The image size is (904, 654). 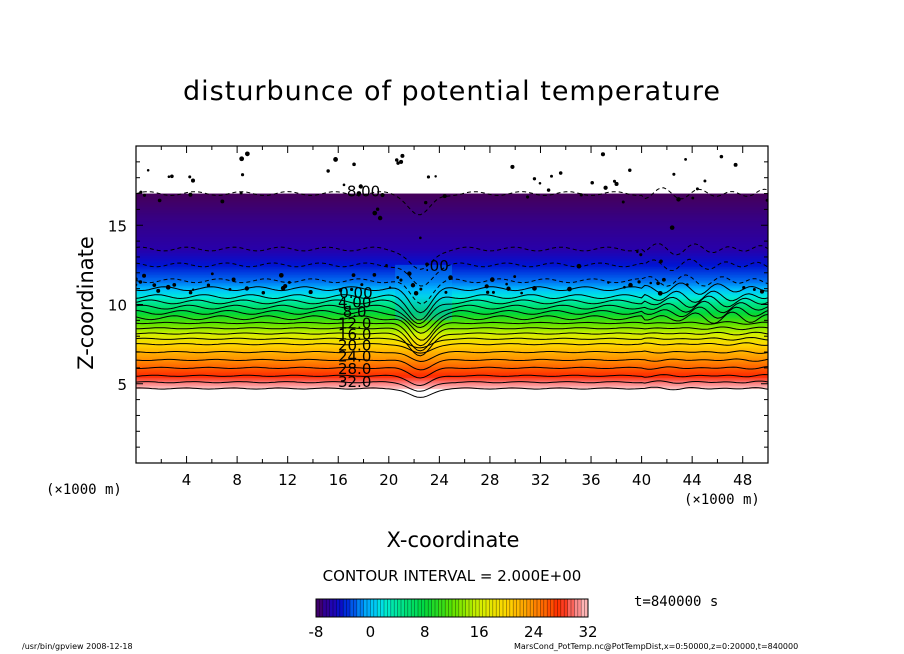 What do you see at coordinates (388, 480) in the screenshot?
I see `x-tick-label: 20` at bounding box center [388, 480].